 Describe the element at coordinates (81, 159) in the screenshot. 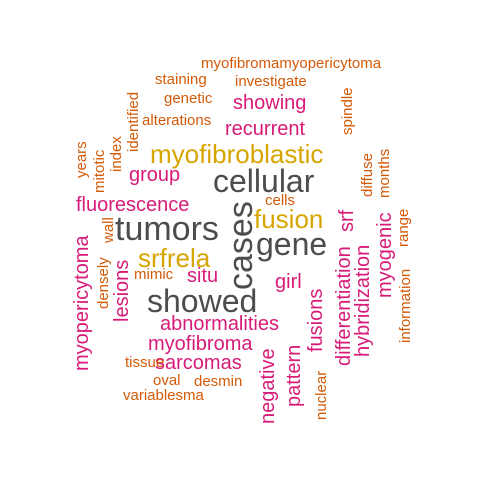

I see `word-years: years` at that location.